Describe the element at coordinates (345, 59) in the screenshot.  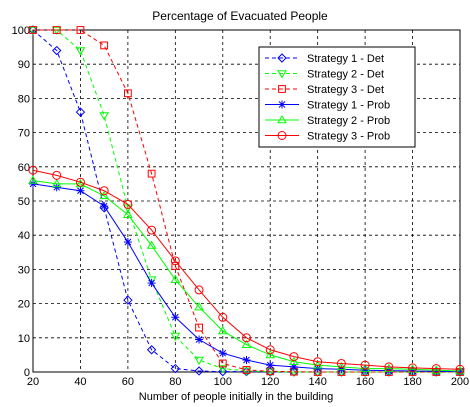
I see `legend-label: Strategy 1 - Det` at that location.